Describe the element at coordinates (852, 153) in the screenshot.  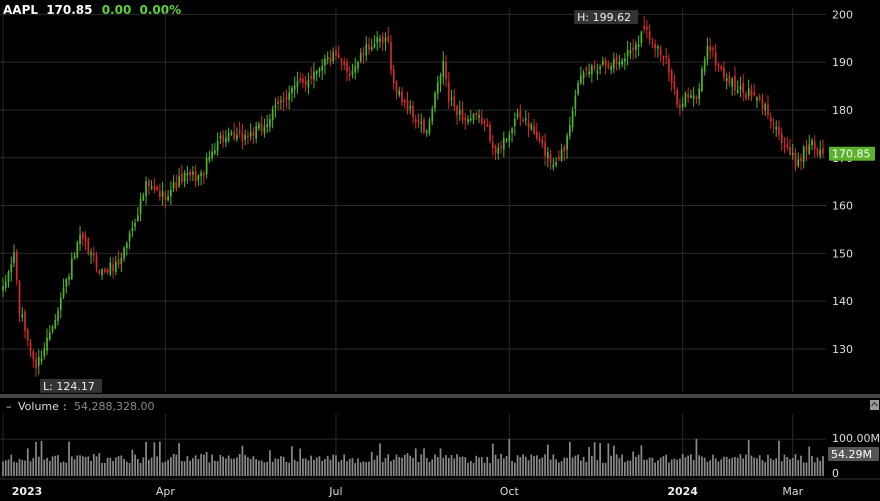
I see `last-price-badge: 170.85` at that location.